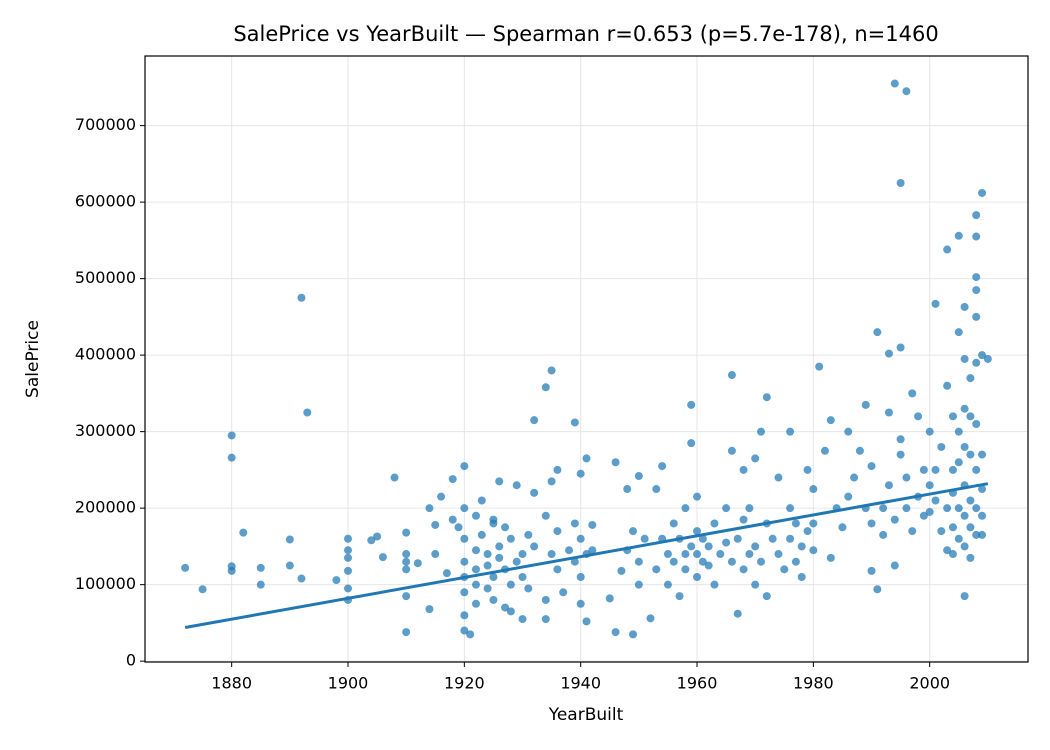 The height and width of the screenshot is (750, 1050). I want to click on x-tick-label: 1900, so click(348, 683).